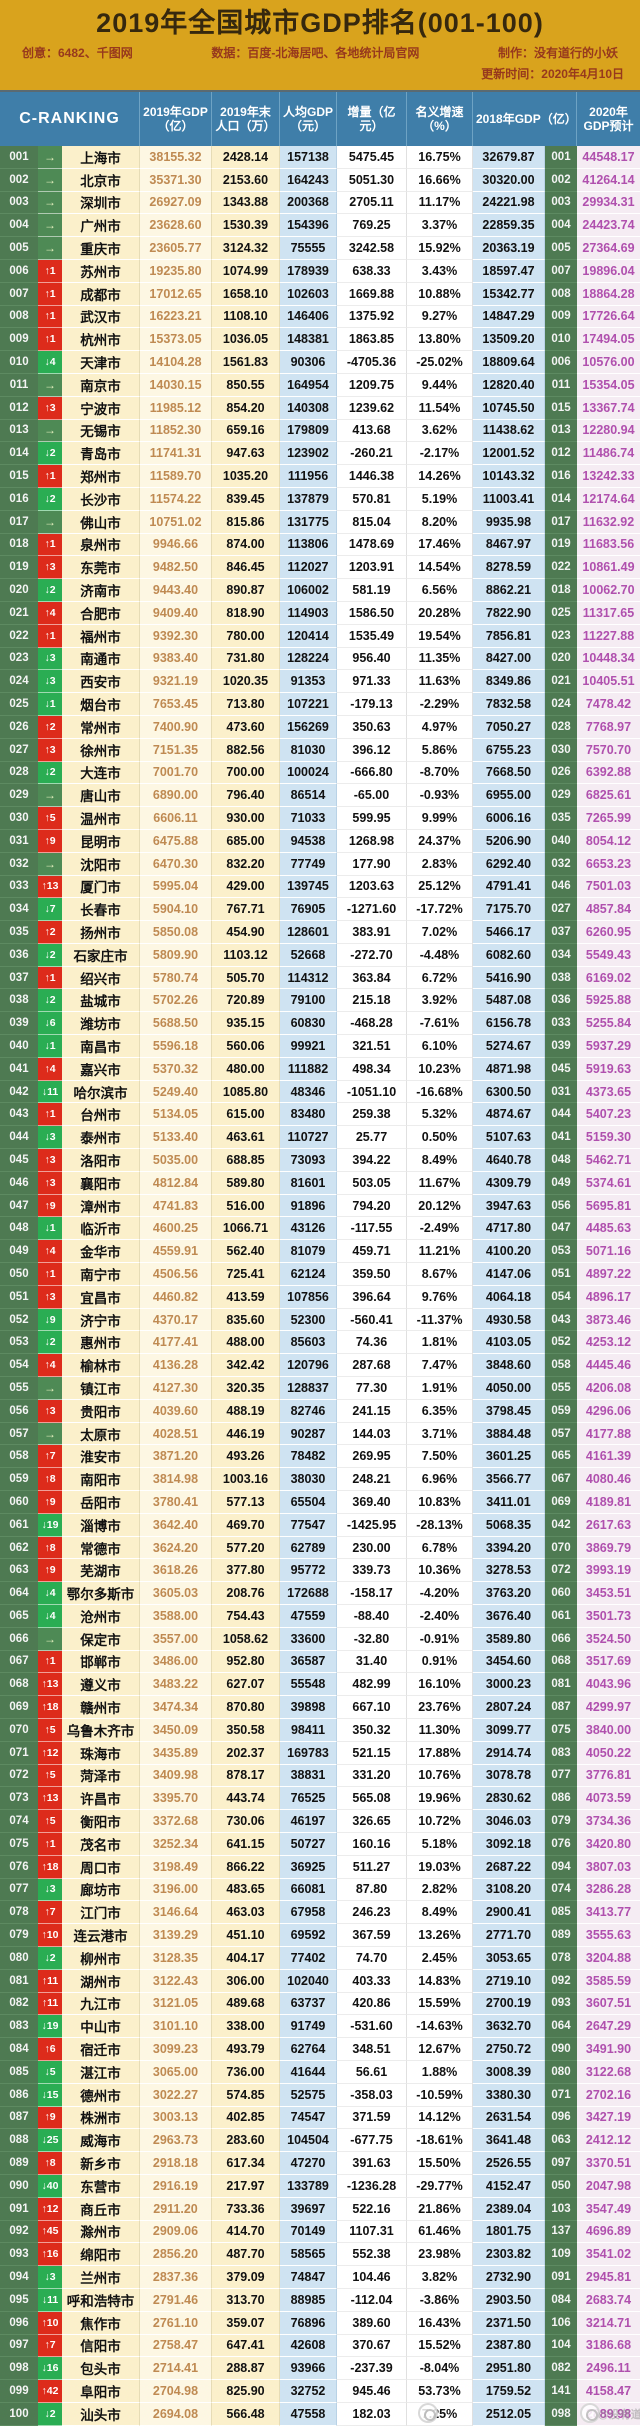 Image resolution: width=640 pixels, height=2434 pixels. I want to click on rank-change-cell: ↓2, so click(50, 590).